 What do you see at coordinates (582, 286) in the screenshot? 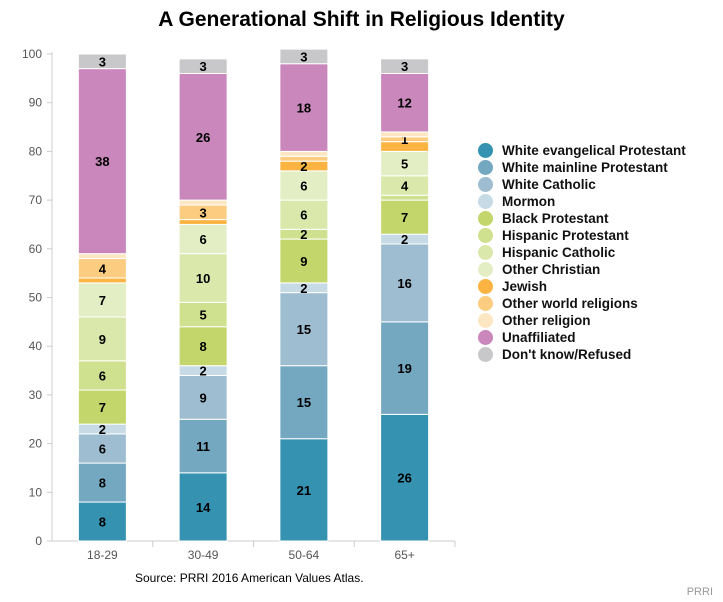
I see `legend-item: Jewish` at bounding box center [582, 286].